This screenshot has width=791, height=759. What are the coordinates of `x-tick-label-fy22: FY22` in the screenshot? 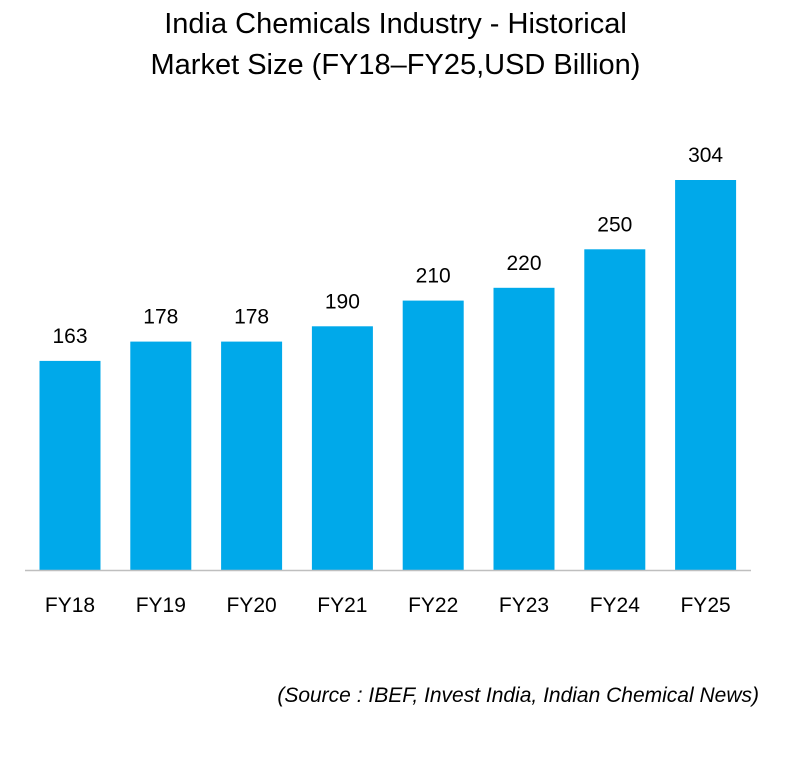 It's located at (433, 605).